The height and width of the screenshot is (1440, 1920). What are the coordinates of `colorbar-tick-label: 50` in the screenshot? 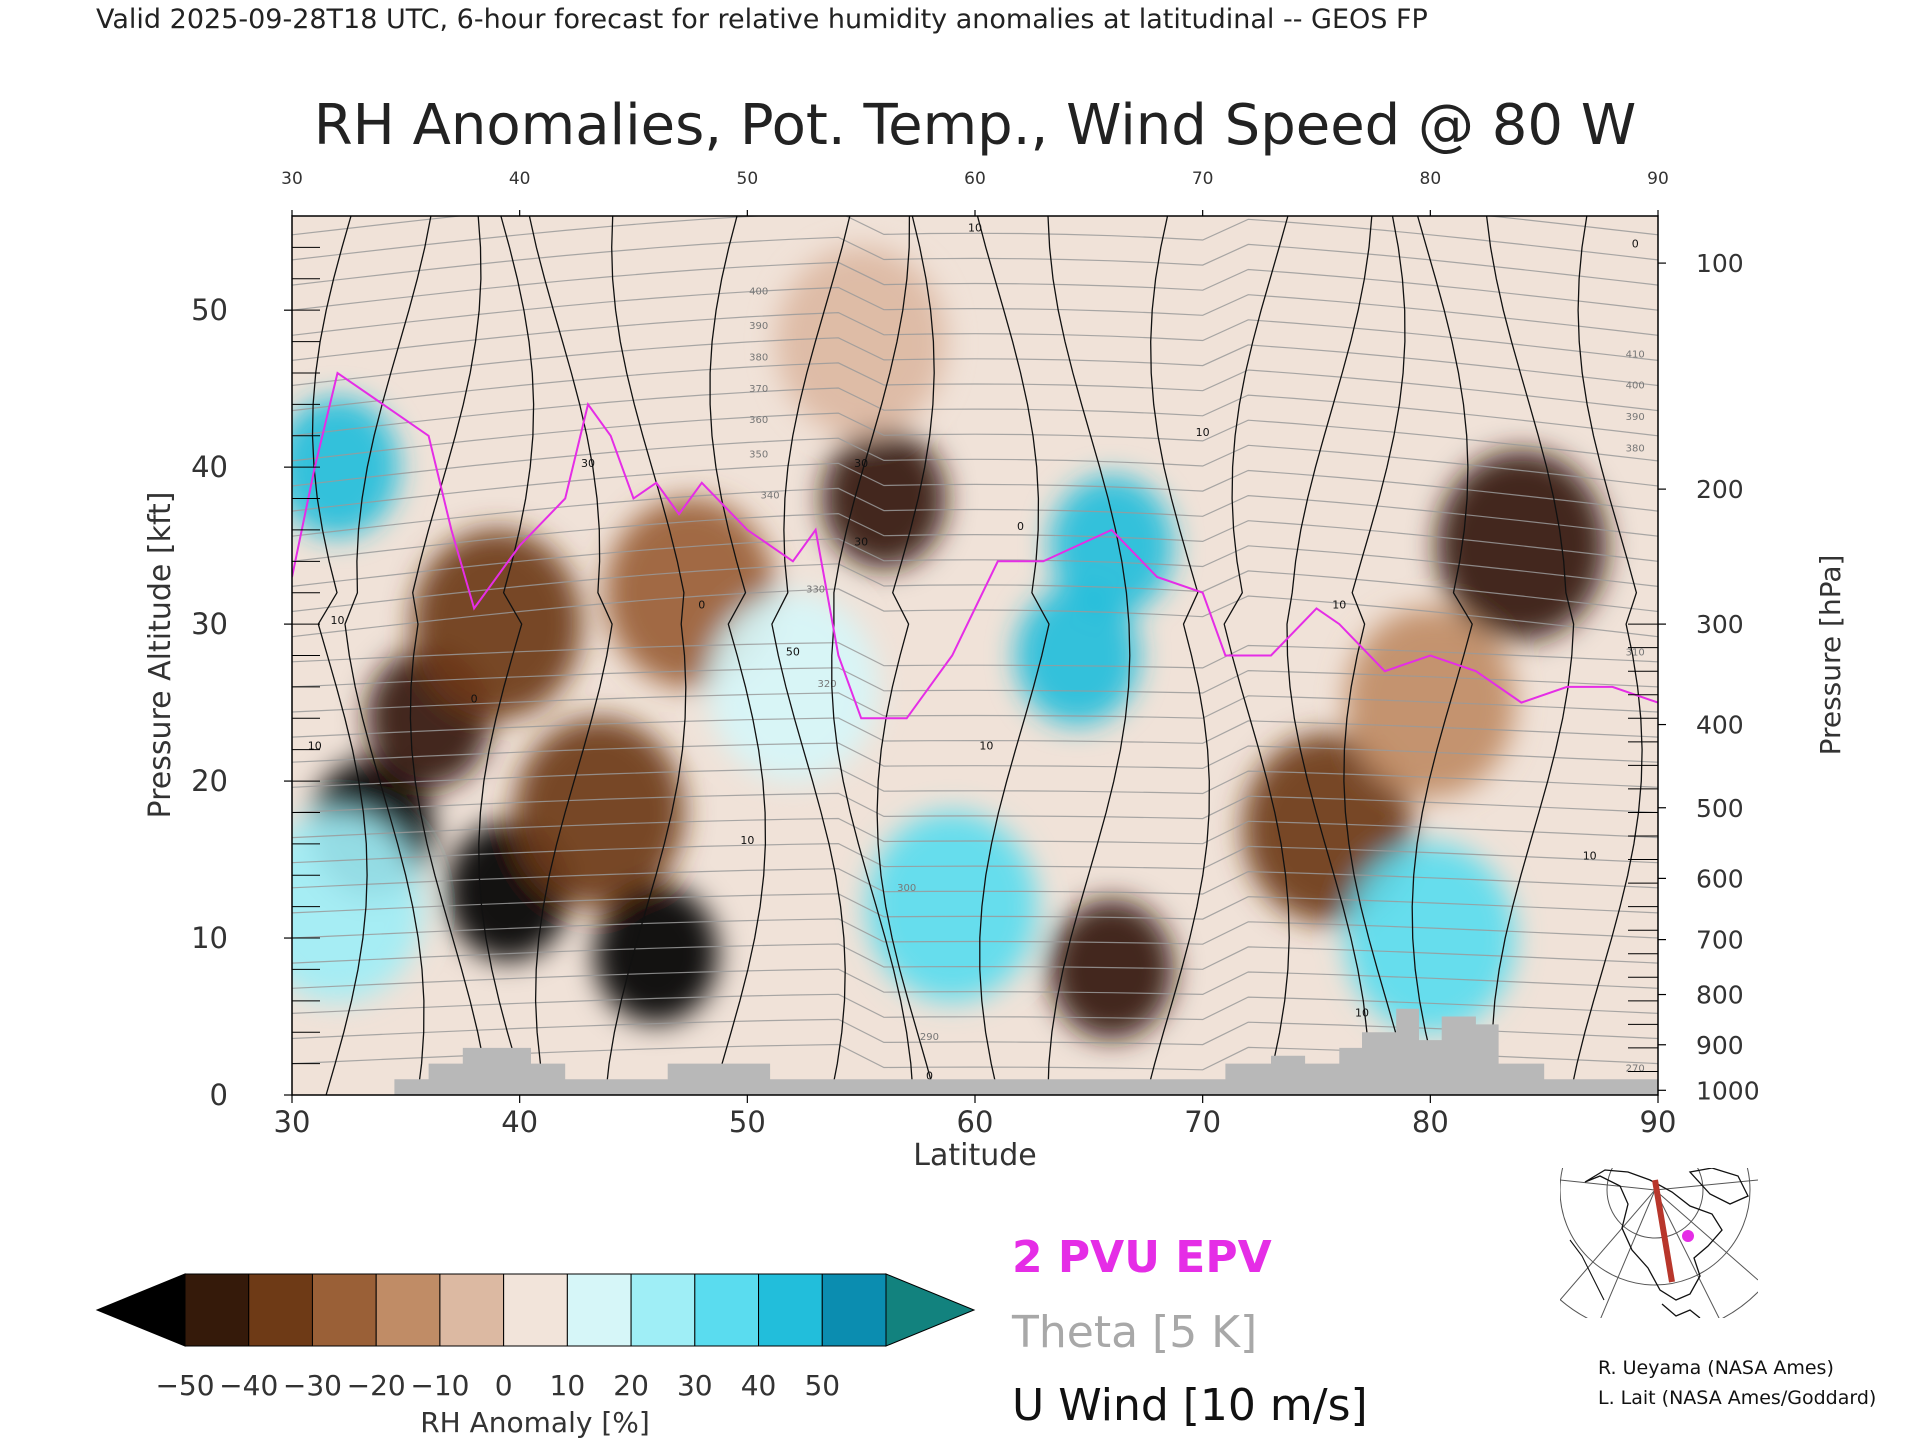 It's located at (822, 1385).